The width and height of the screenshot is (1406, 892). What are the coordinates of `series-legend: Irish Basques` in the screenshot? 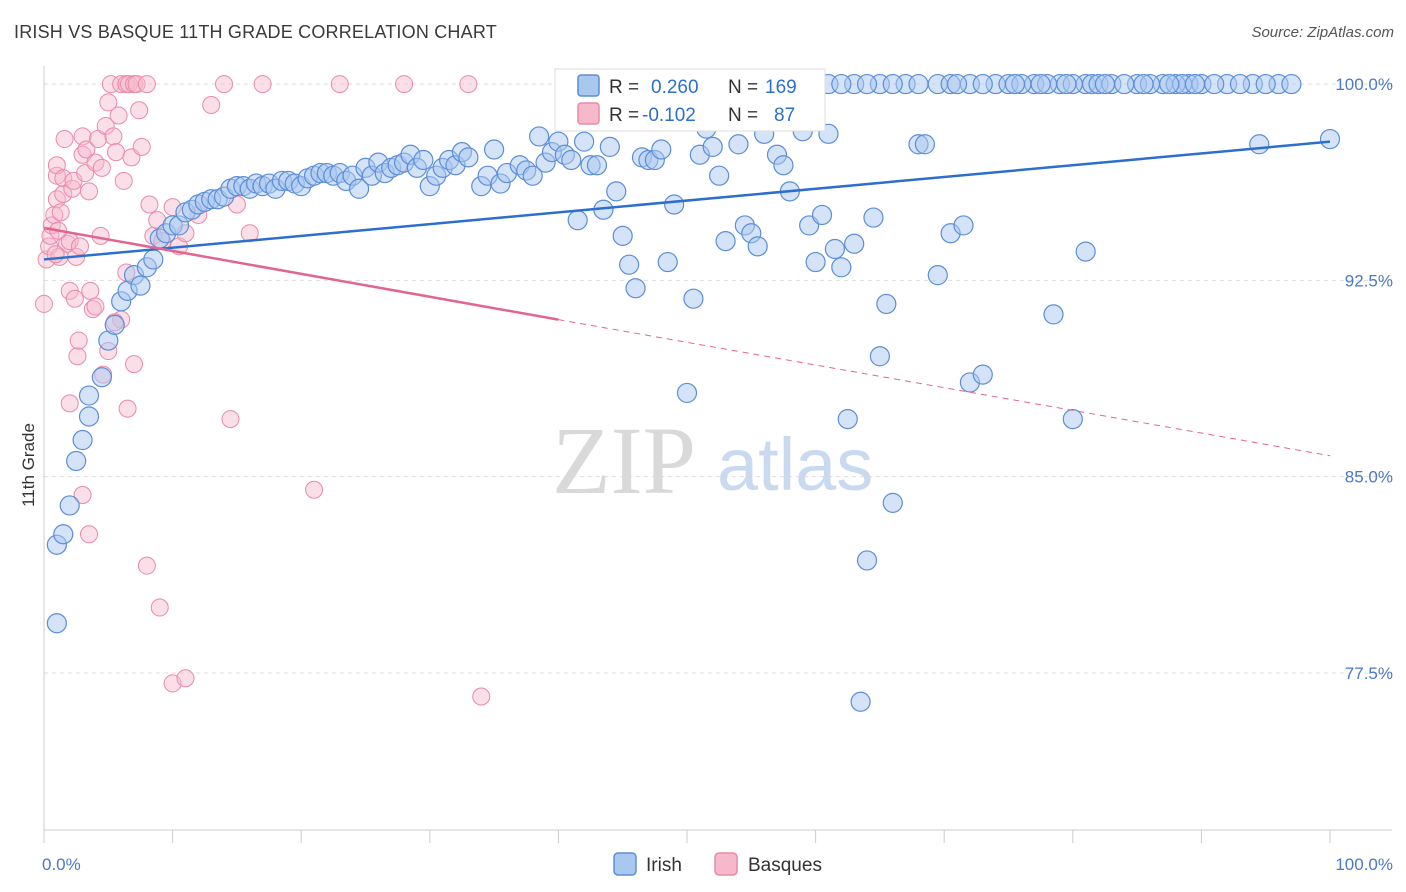 It's located at (717, 864).